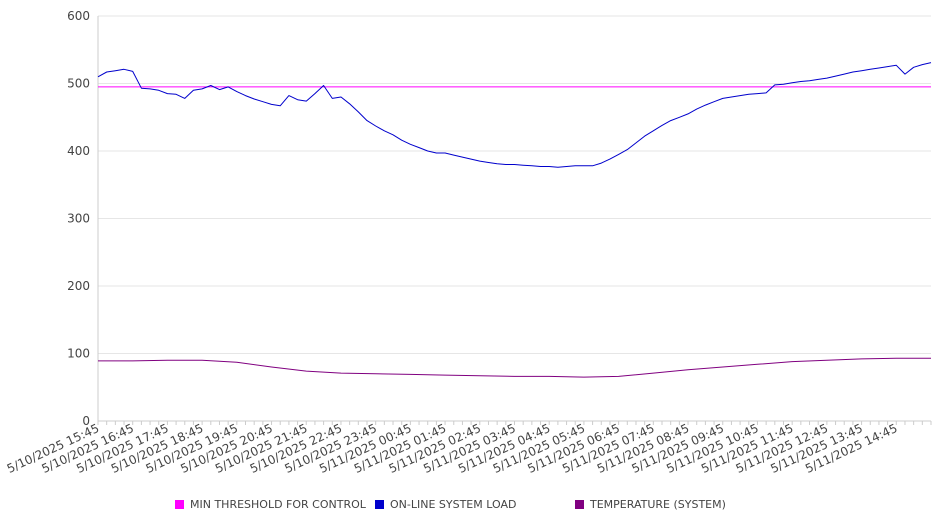 Image resolution: width=946 pixels, height=526 pixels. What do you see at coordinates (78, 16) in the screenshot?
I see `y-tick-label: 600` at bounding box center [78, 16].